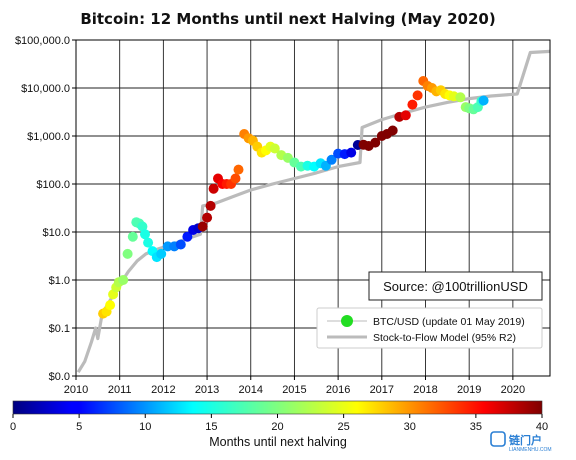  What do you see at coordinates (425, 390) in the screenshot?
I see `x-tick-label: 2018` at bounding box center [425, 390].